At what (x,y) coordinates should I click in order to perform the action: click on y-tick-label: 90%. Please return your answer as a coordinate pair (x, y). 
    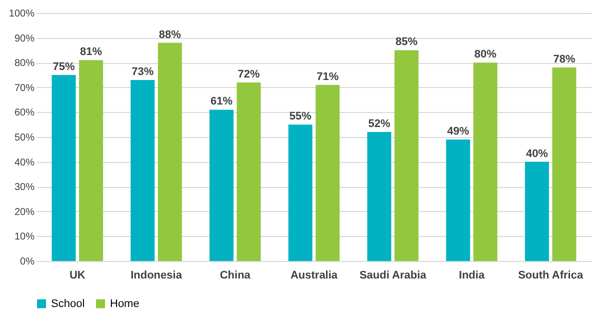
    Looking at the image, I should click on (24, 38).